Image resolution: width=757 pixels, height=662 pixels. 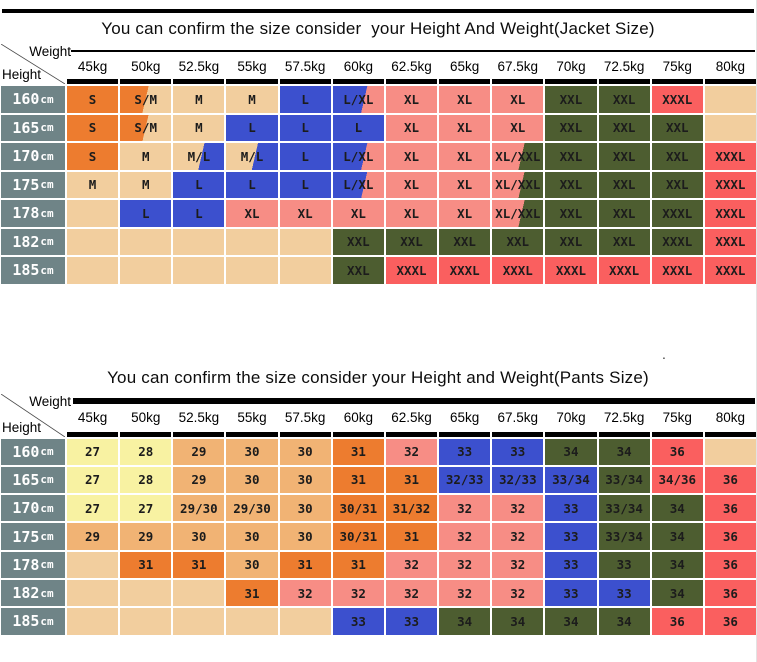 What do you see at coordinates (33, 64) in the screenshot?
I see `diagonal-divider-line` at bounding box center [33, 64].